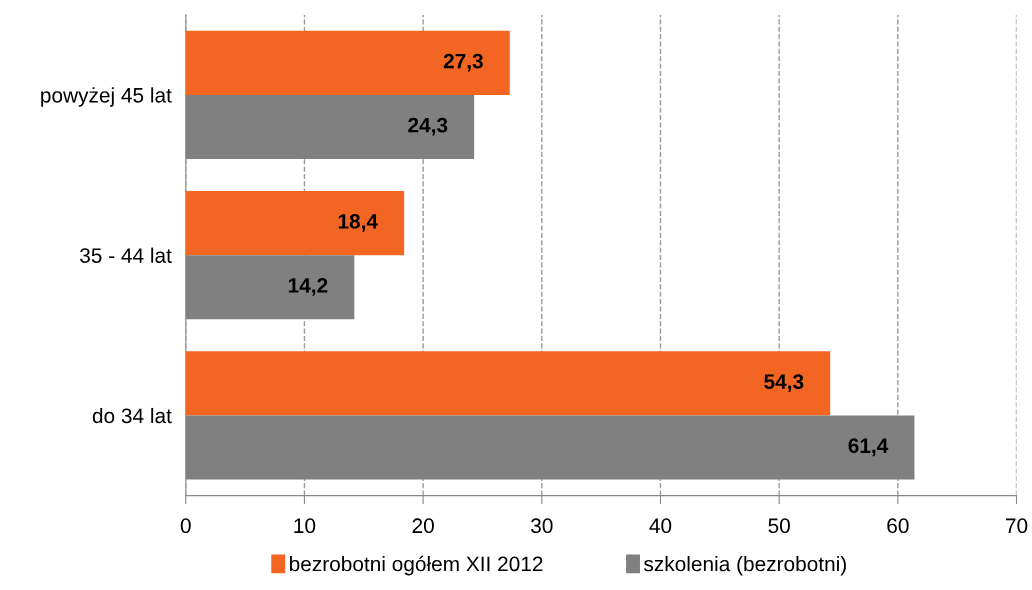 The image size is (1032, 590). I want to click on data-label: 14,2, so click(308, 287).